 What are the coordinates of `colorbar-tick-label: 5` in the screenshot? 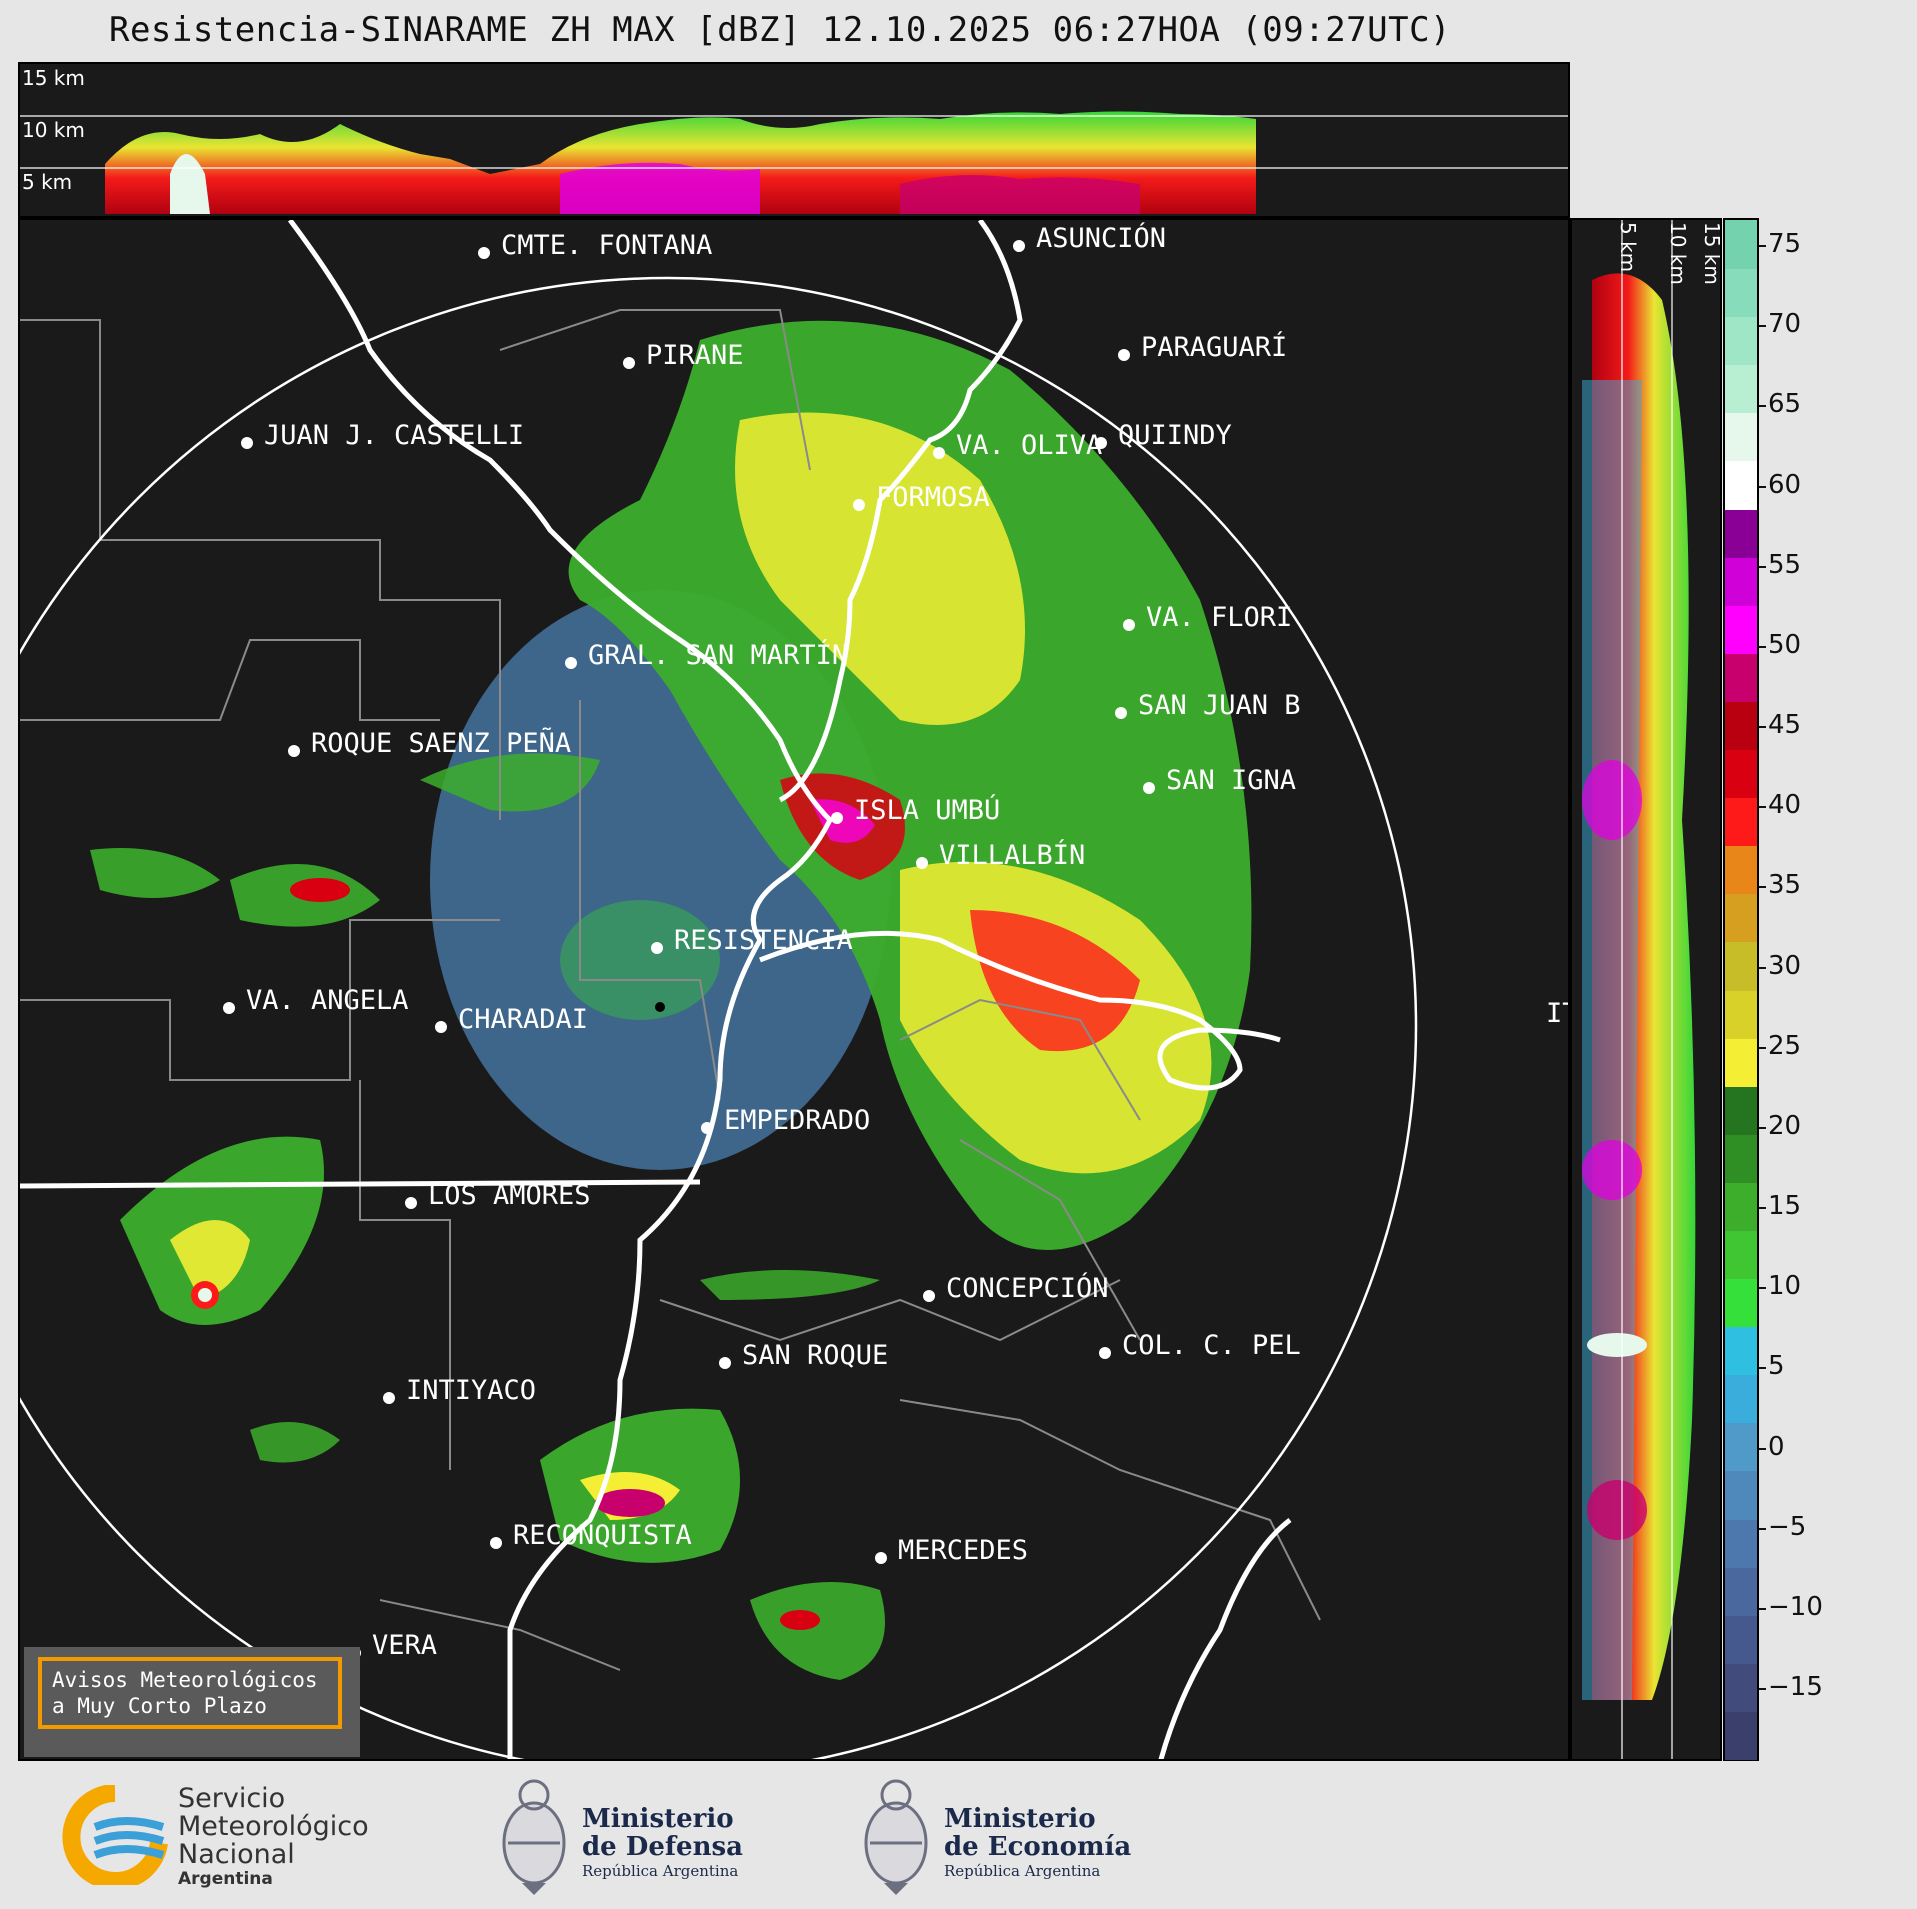 It's located at (1776, 1366).